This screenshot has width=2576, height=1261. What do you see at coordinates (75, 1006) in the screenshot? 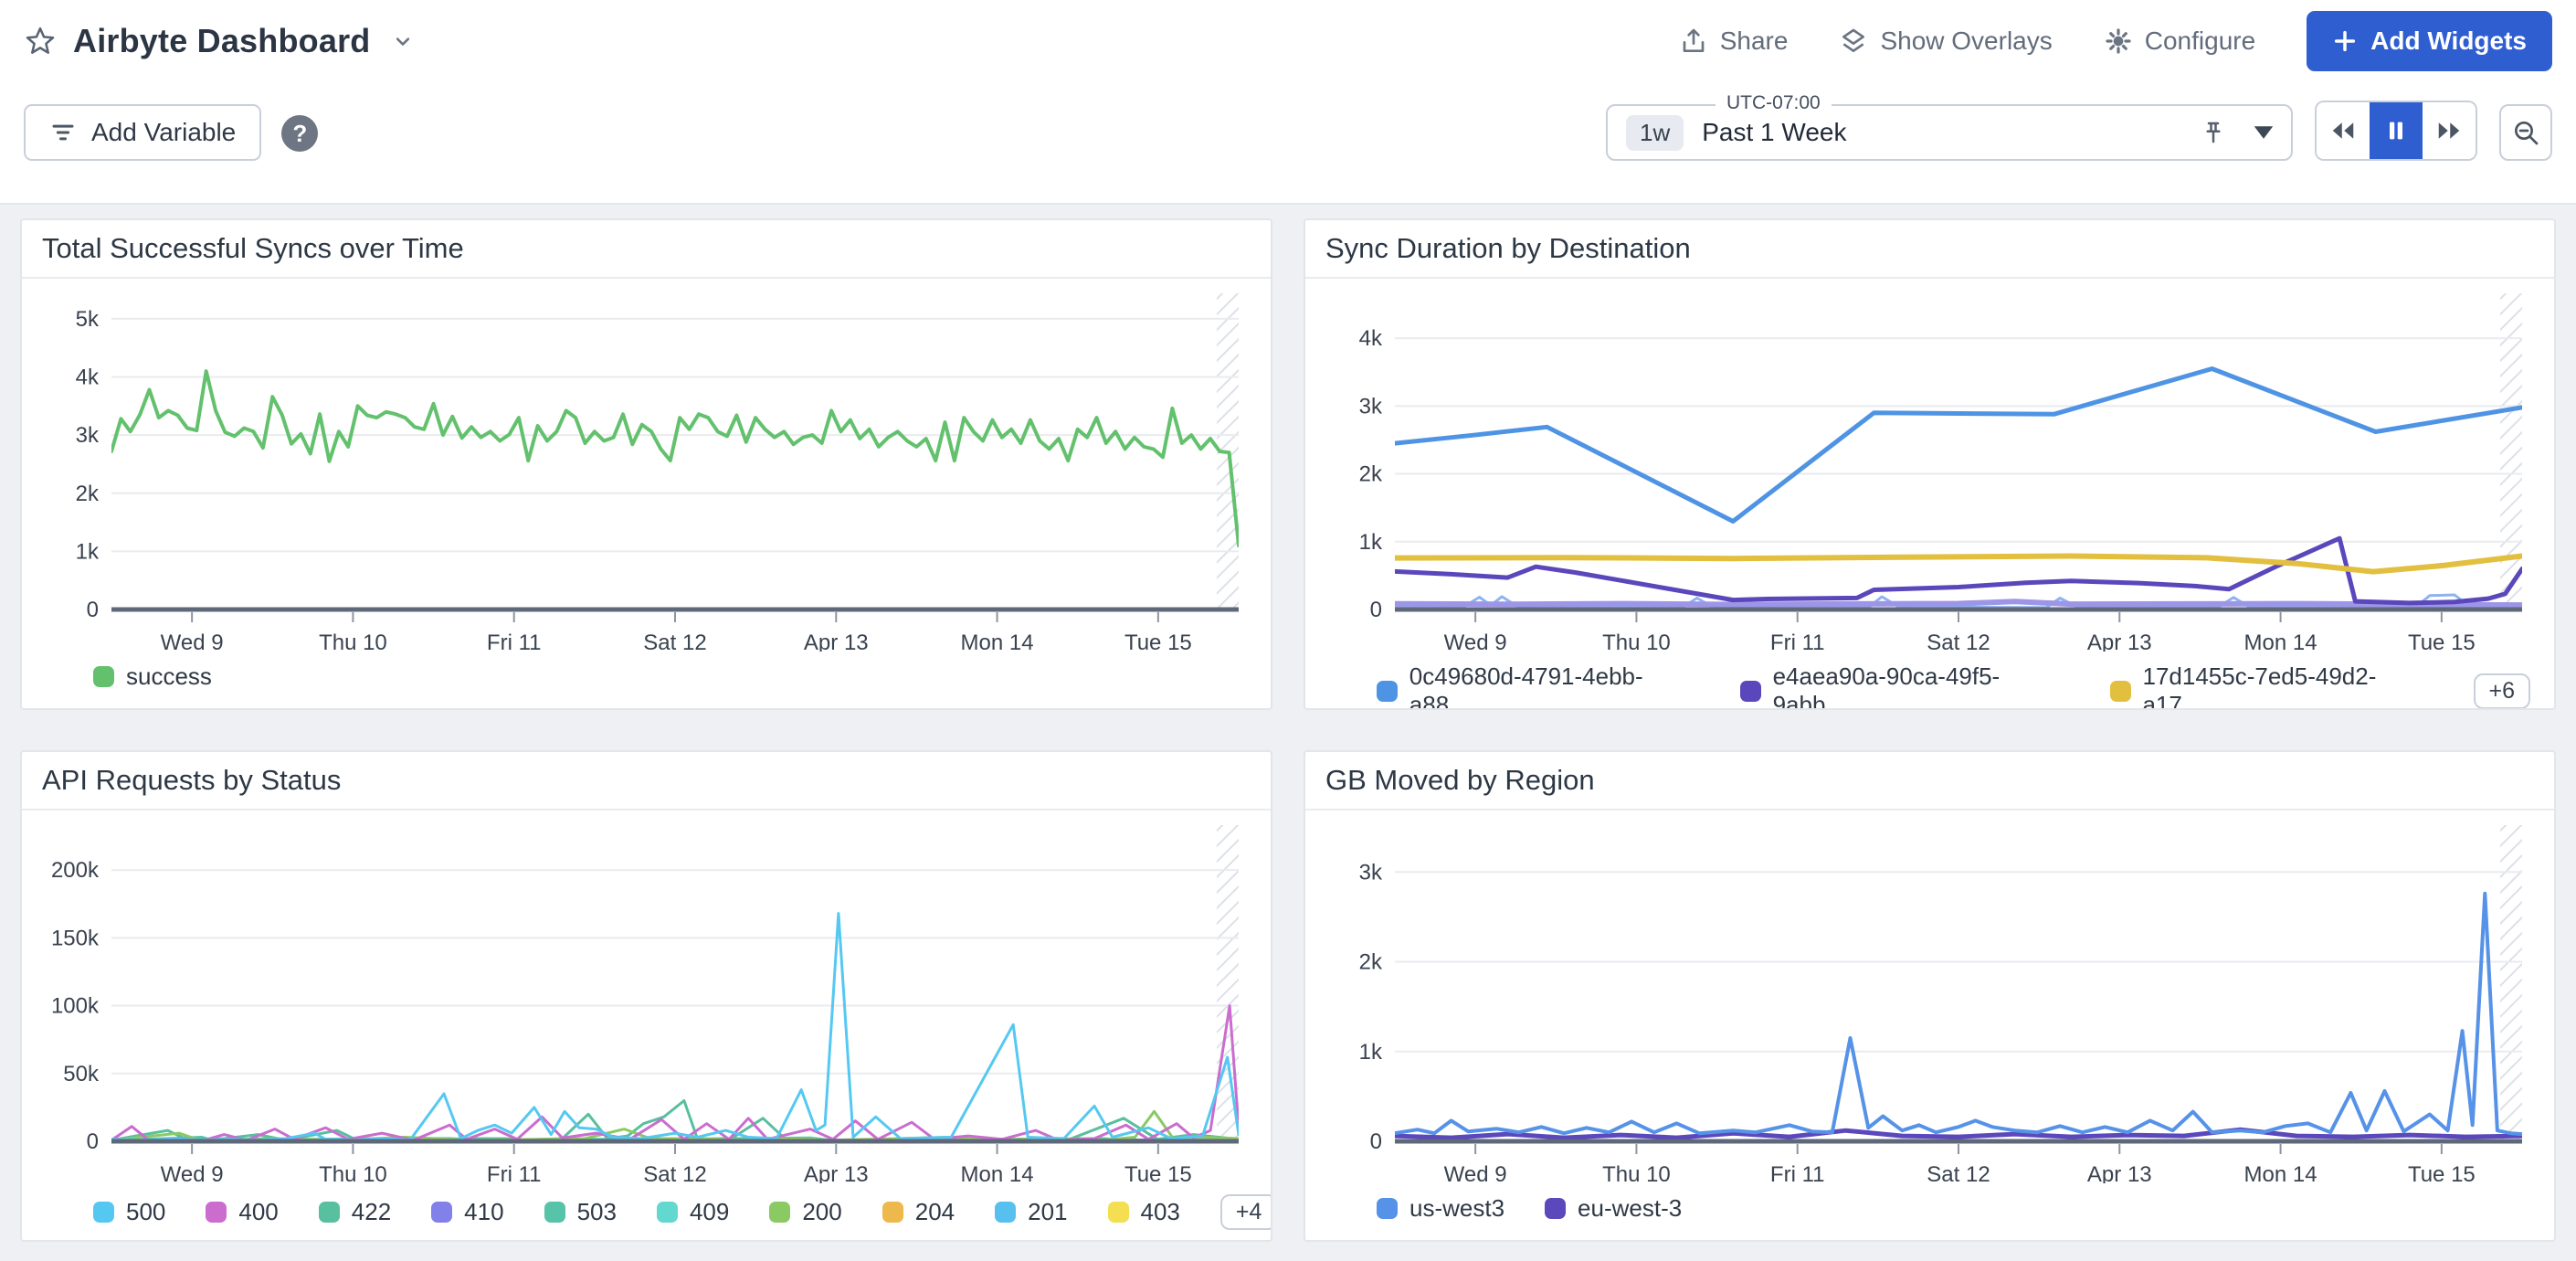
I see `y-axis-tick-label: 100k` at bounding box center [75, 1006].